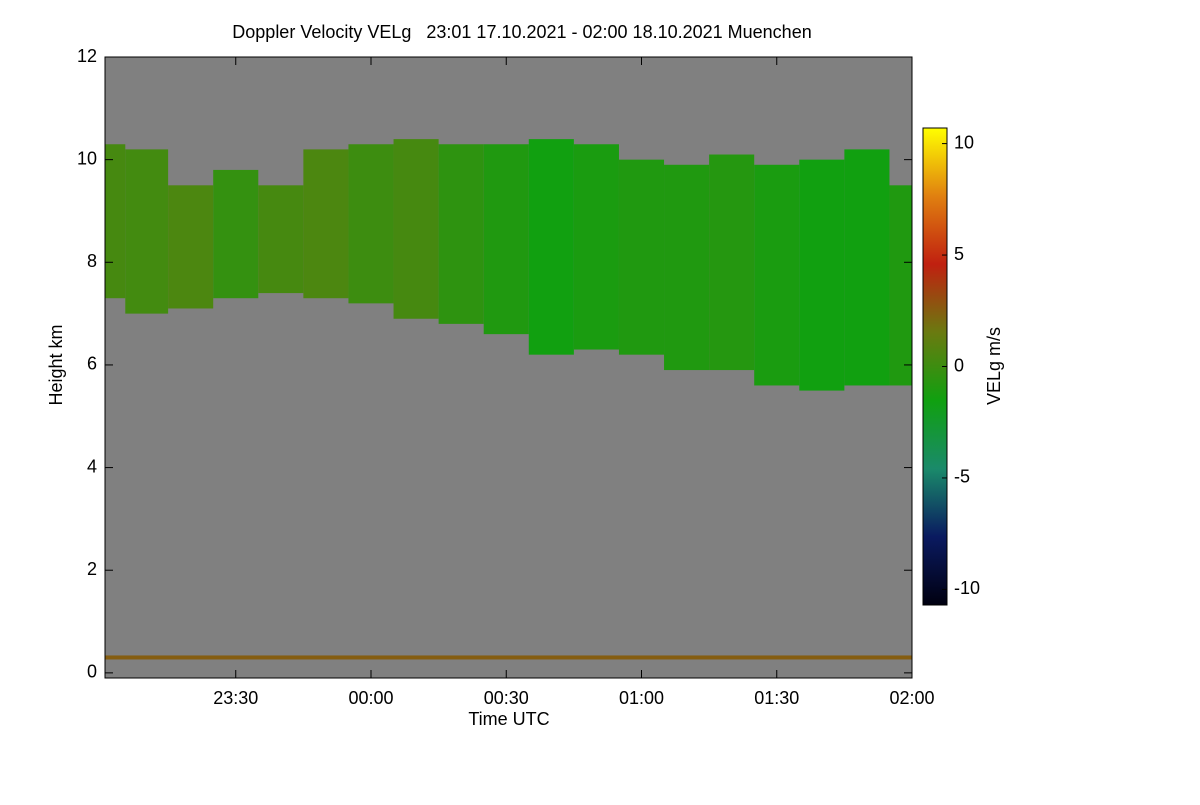 The image size is (1200, 805). What do you see at coordinates (964, 142) in the screenshot?
I see `colorbar-tick-label: 10` at bounding box center [964, 142].